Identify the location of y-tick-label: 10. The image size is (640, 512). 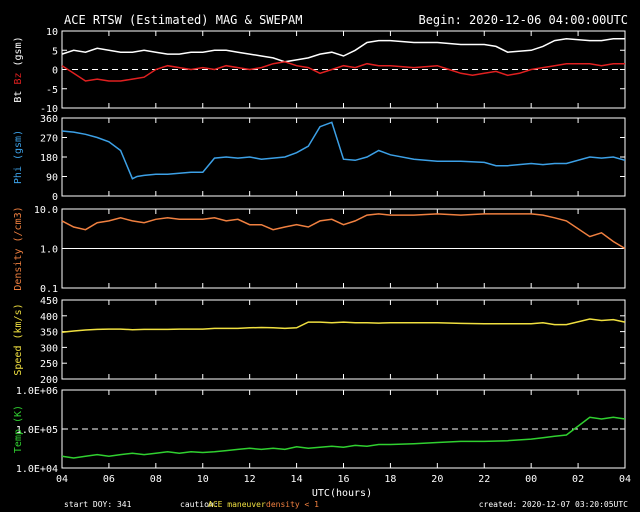
(52, 32).